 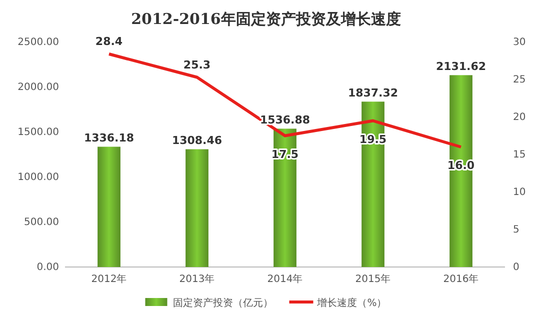 I want to click on y2-tick-label: 30, so click(x=519, y=42).